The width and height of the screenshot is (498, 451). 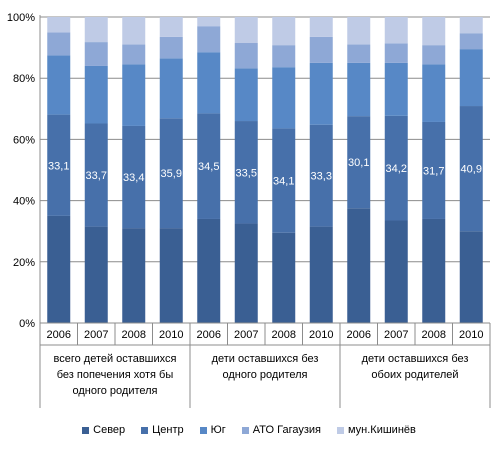 I want to click on data-label: 34,5, so click(x=208, y=167).